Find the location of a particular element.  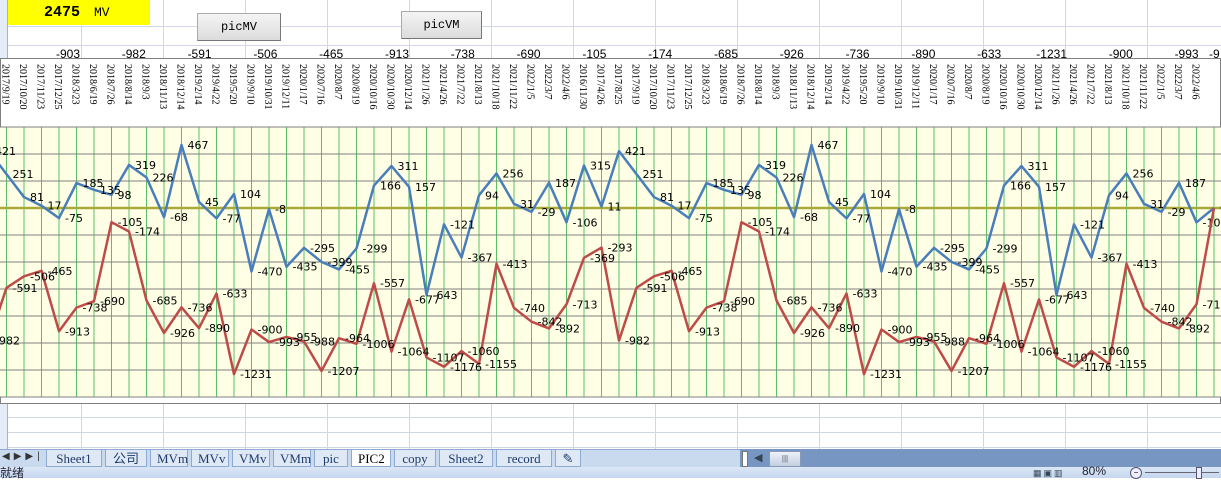

mv-cell: 2475 MV is located at coordinates (79, 12).